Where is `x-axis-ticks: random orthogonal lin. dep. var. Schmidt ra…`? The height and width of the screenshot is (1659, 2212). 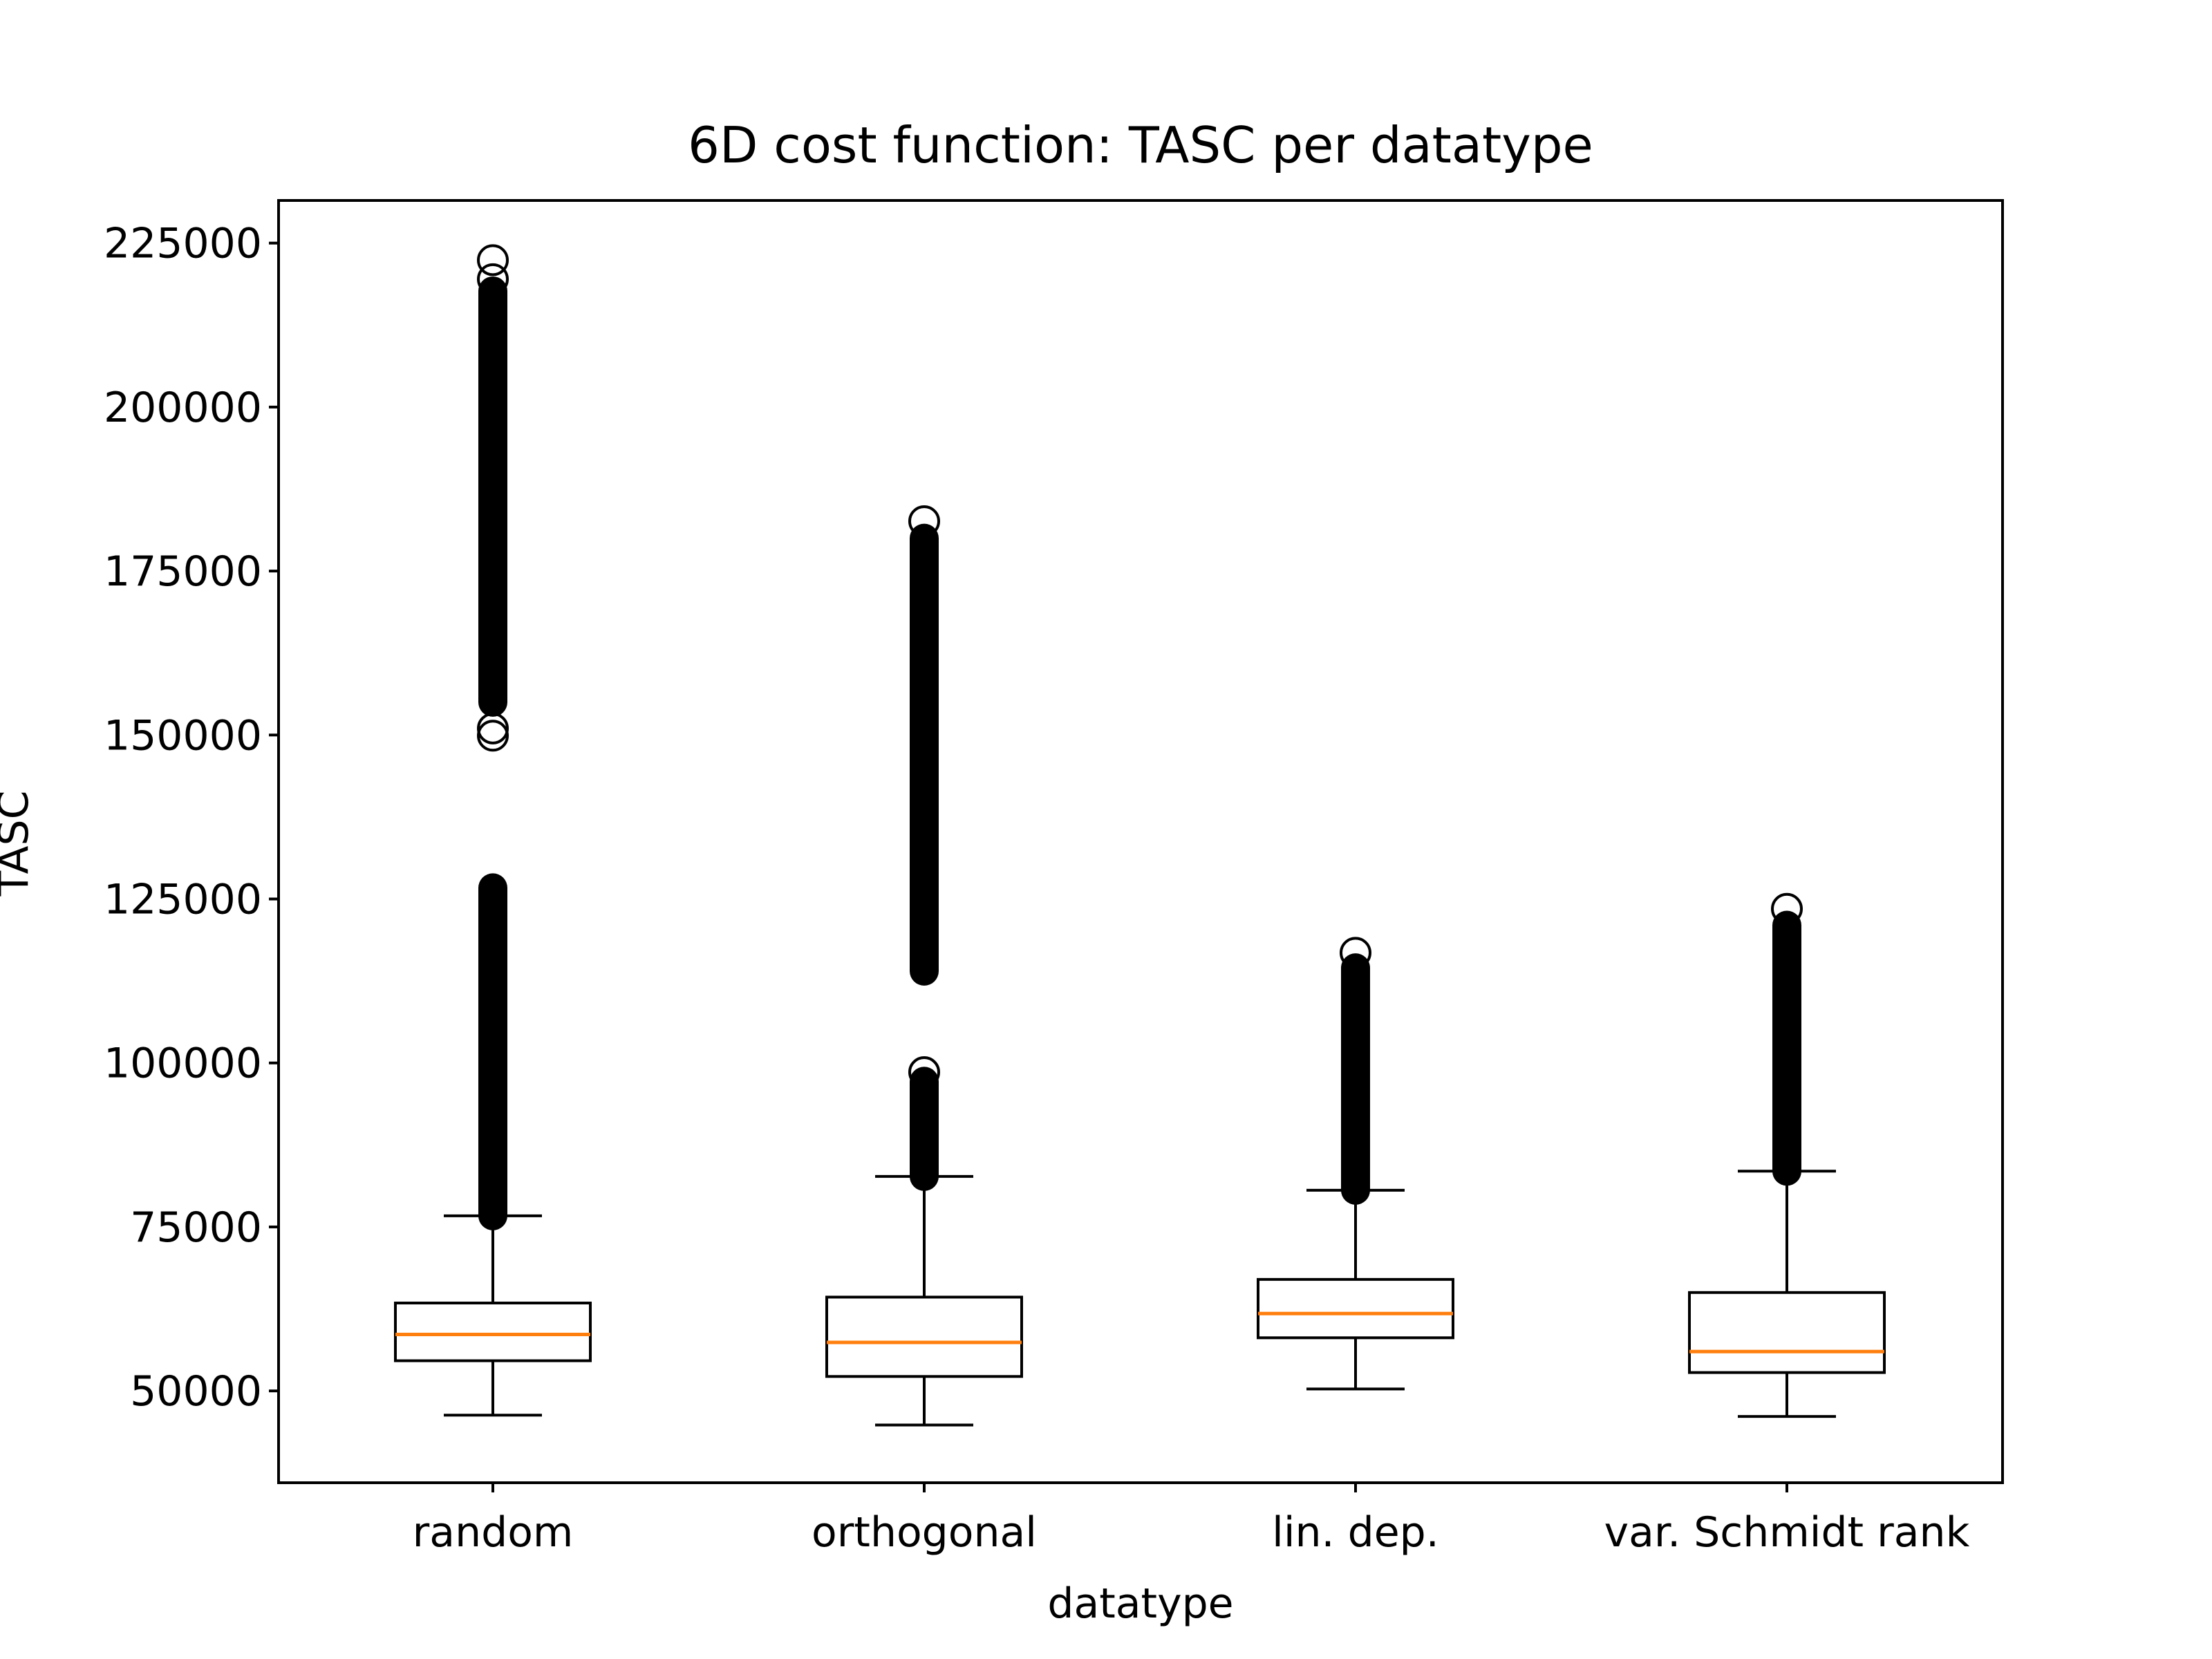
x-axis-ticks: random orthogonal lin. dep. var. Schmidt ra… is located at coordinates (1192, 1520).